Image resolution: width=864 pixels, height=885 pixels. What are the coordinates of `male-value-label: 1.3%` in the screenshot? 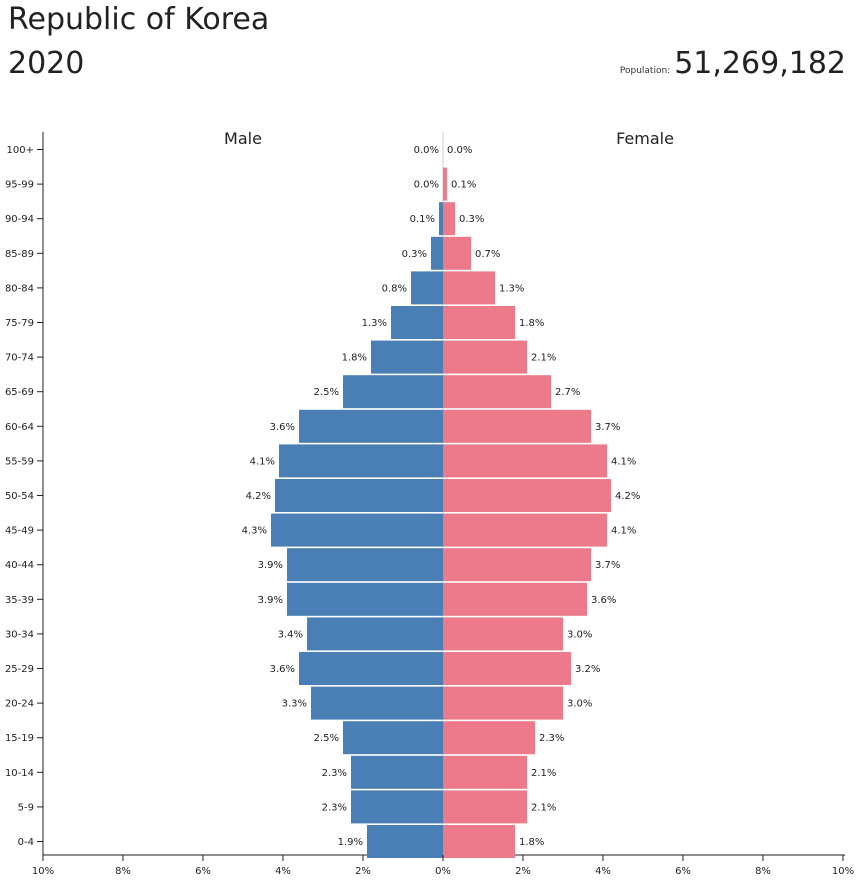 It's located at (374, 323).